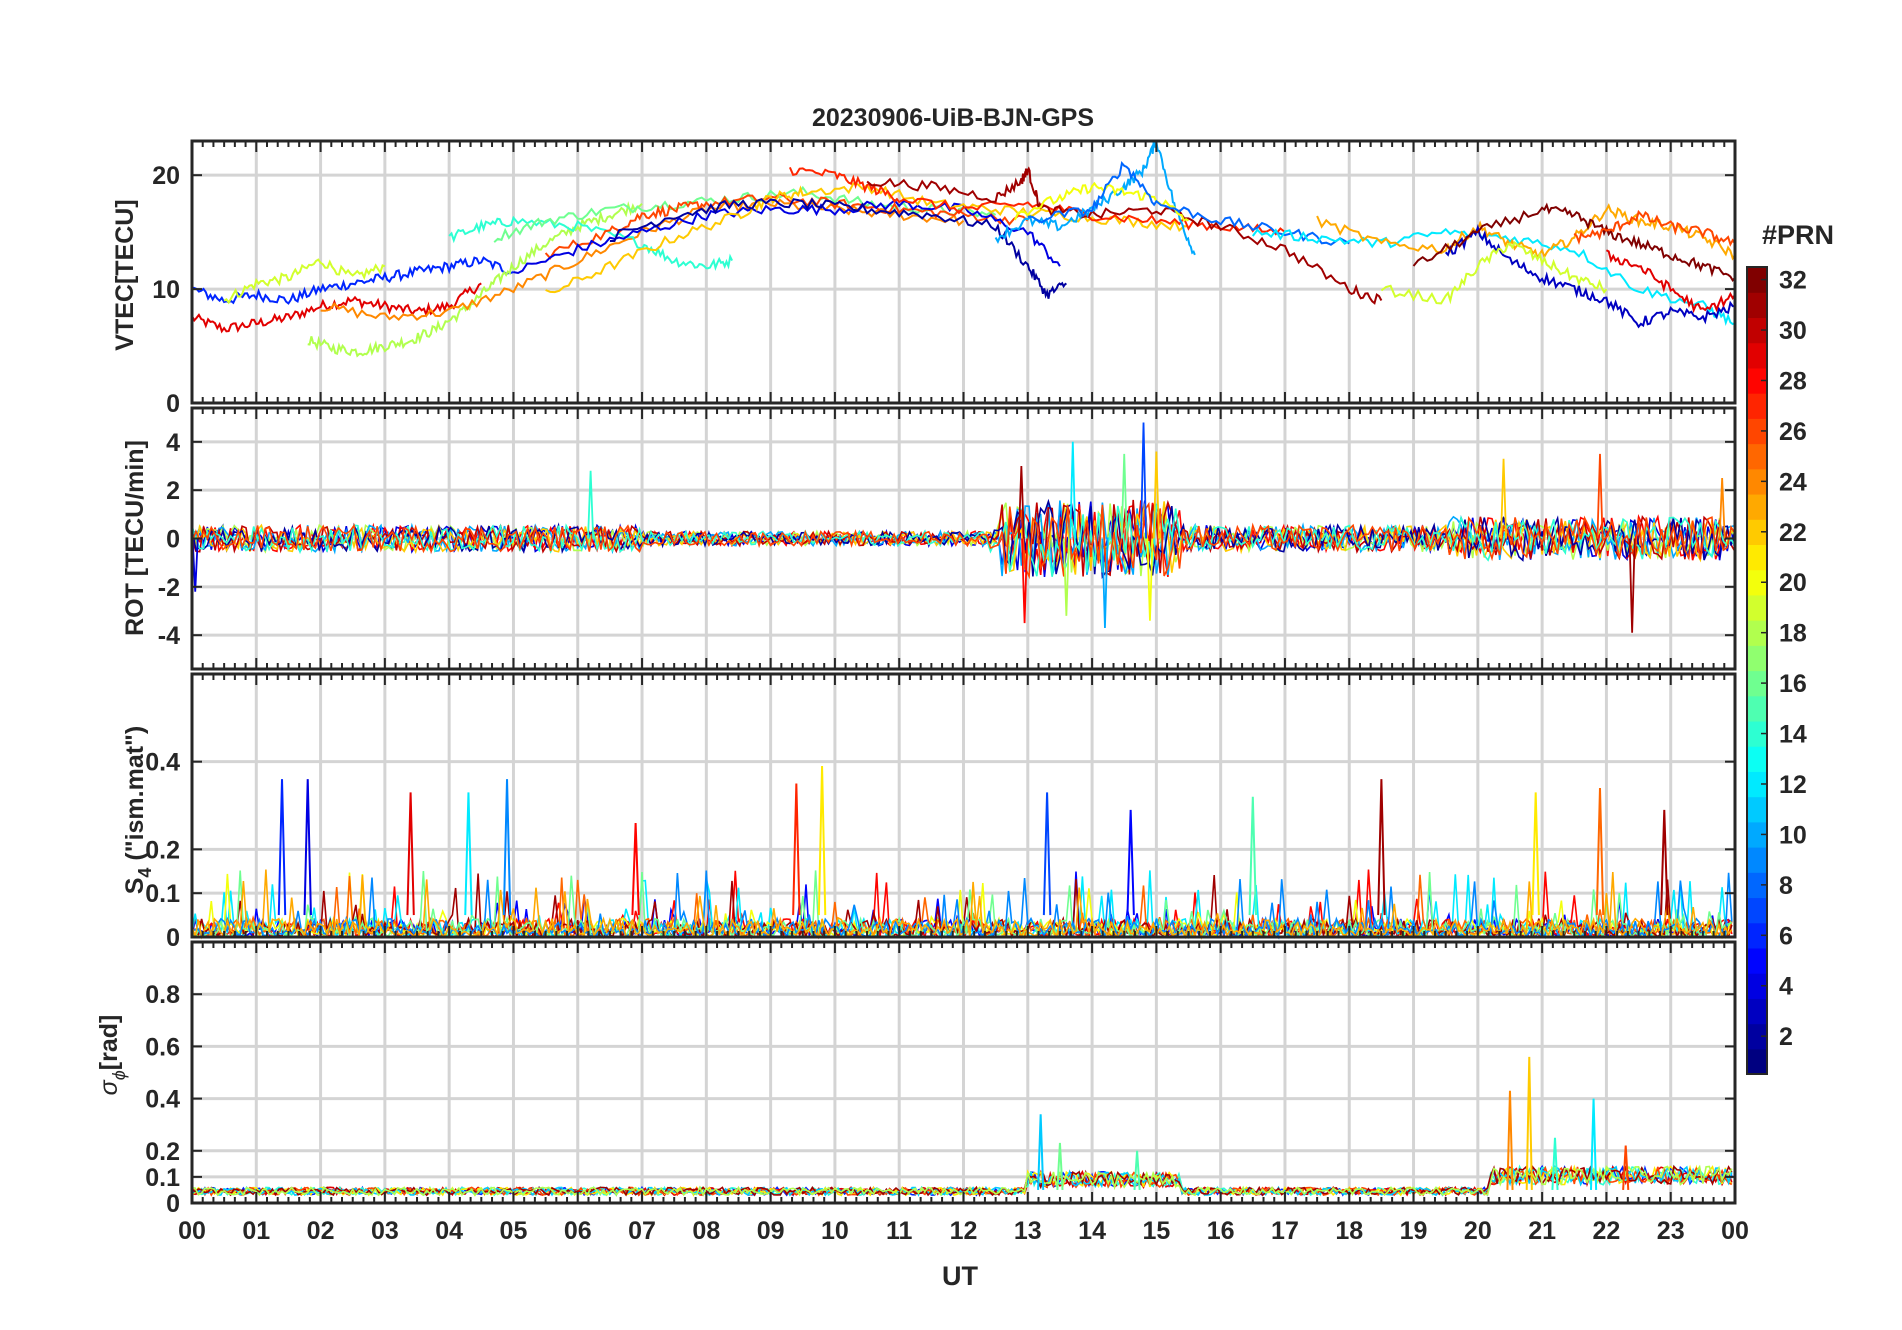 This screenshot has width=1902, height=1330. I want to click on sigma-ytick-label: 0.6, so click(162, 1047).